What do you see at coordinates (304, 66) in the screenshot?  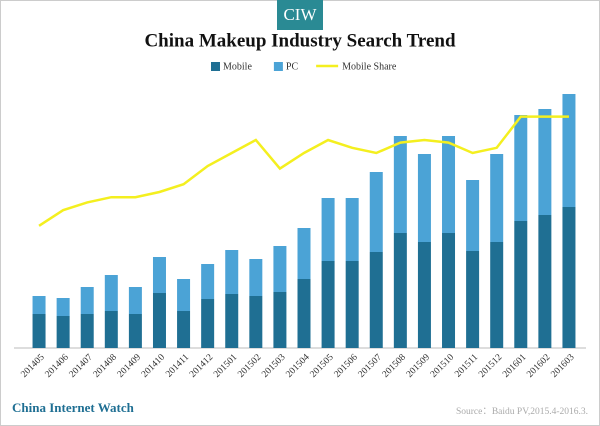 I see `legend: Mobile PC Mobile Share` at bounding box center [304, 66].